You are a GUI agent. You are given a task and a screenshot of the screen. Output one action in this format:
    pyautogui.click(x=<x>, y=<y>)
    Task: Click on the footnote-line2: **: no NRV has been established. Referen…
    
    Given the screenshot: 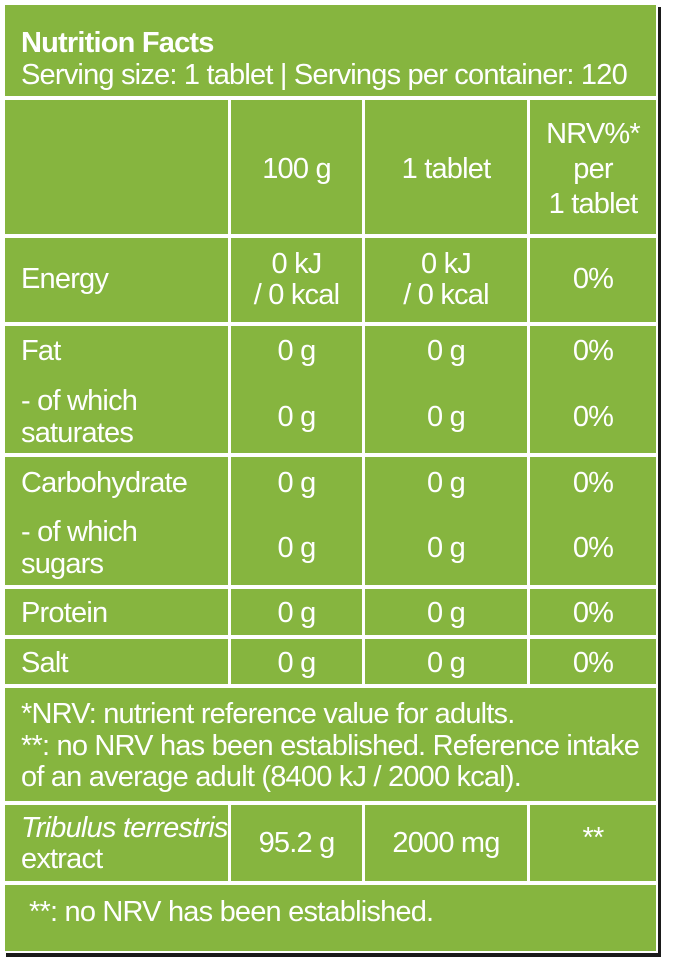 What is the action you would take?
    pyautogui.click(x=330, y=746)
    